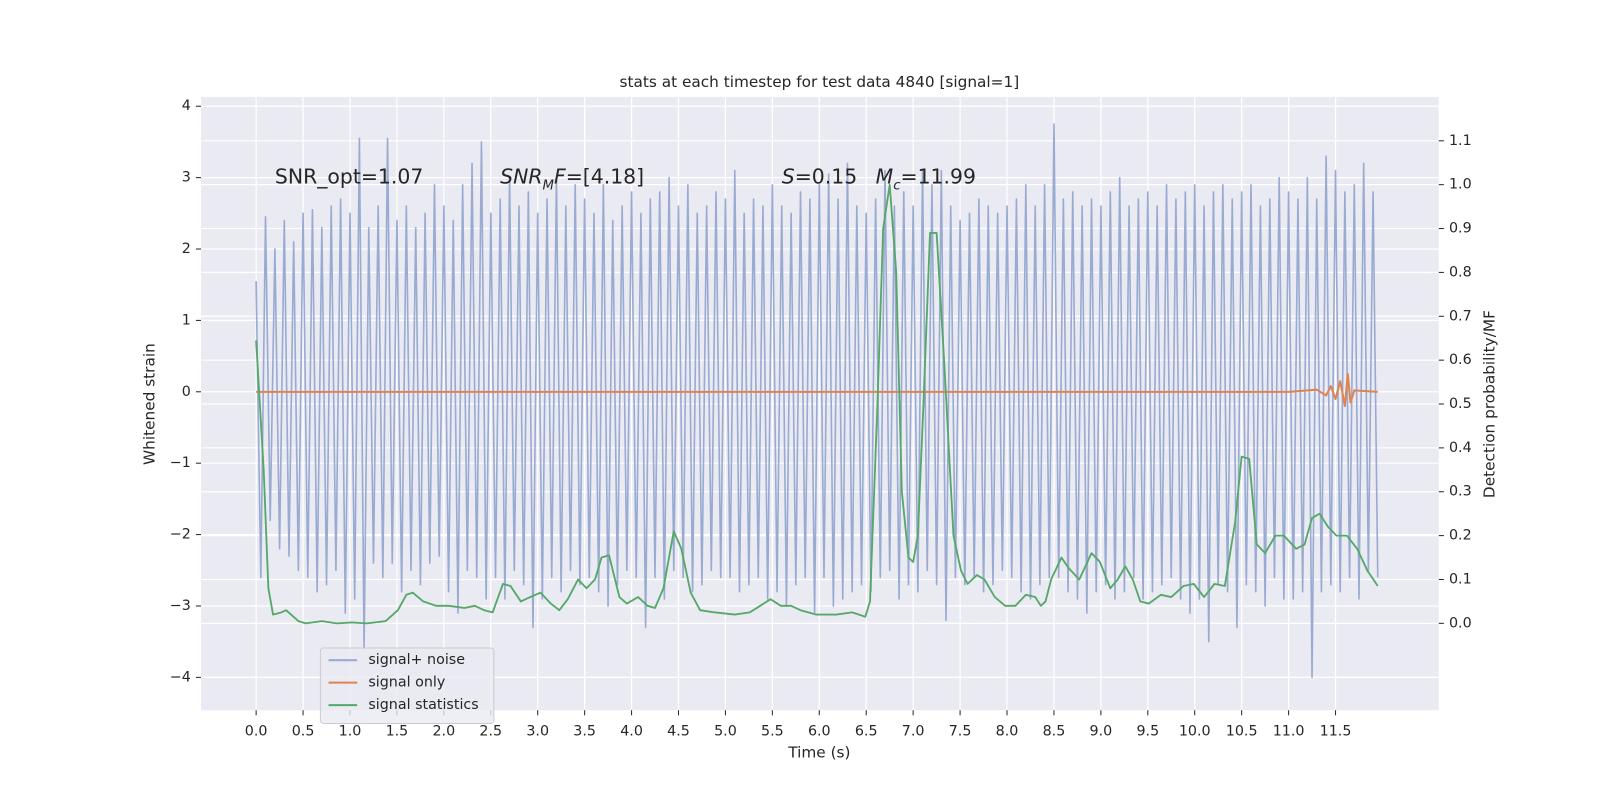 This screenshot has width=1600, height=800. I want to click on x-tick-label: 3.0, so click(537, 732).